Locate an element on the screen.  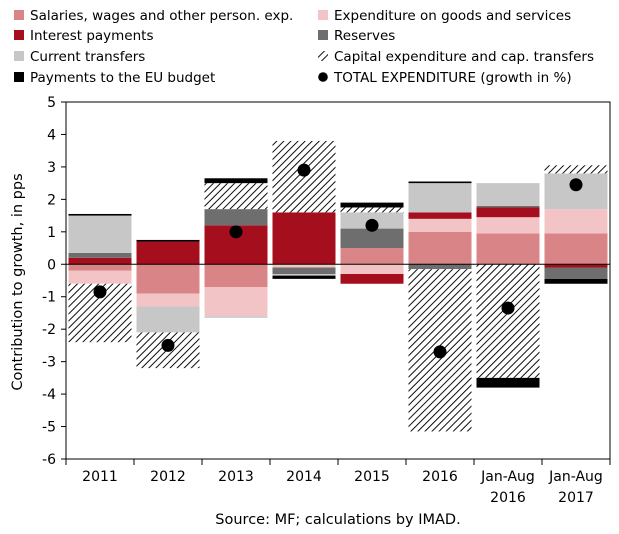
x-tick-label: 2012 is located at coordinates (168, 477).